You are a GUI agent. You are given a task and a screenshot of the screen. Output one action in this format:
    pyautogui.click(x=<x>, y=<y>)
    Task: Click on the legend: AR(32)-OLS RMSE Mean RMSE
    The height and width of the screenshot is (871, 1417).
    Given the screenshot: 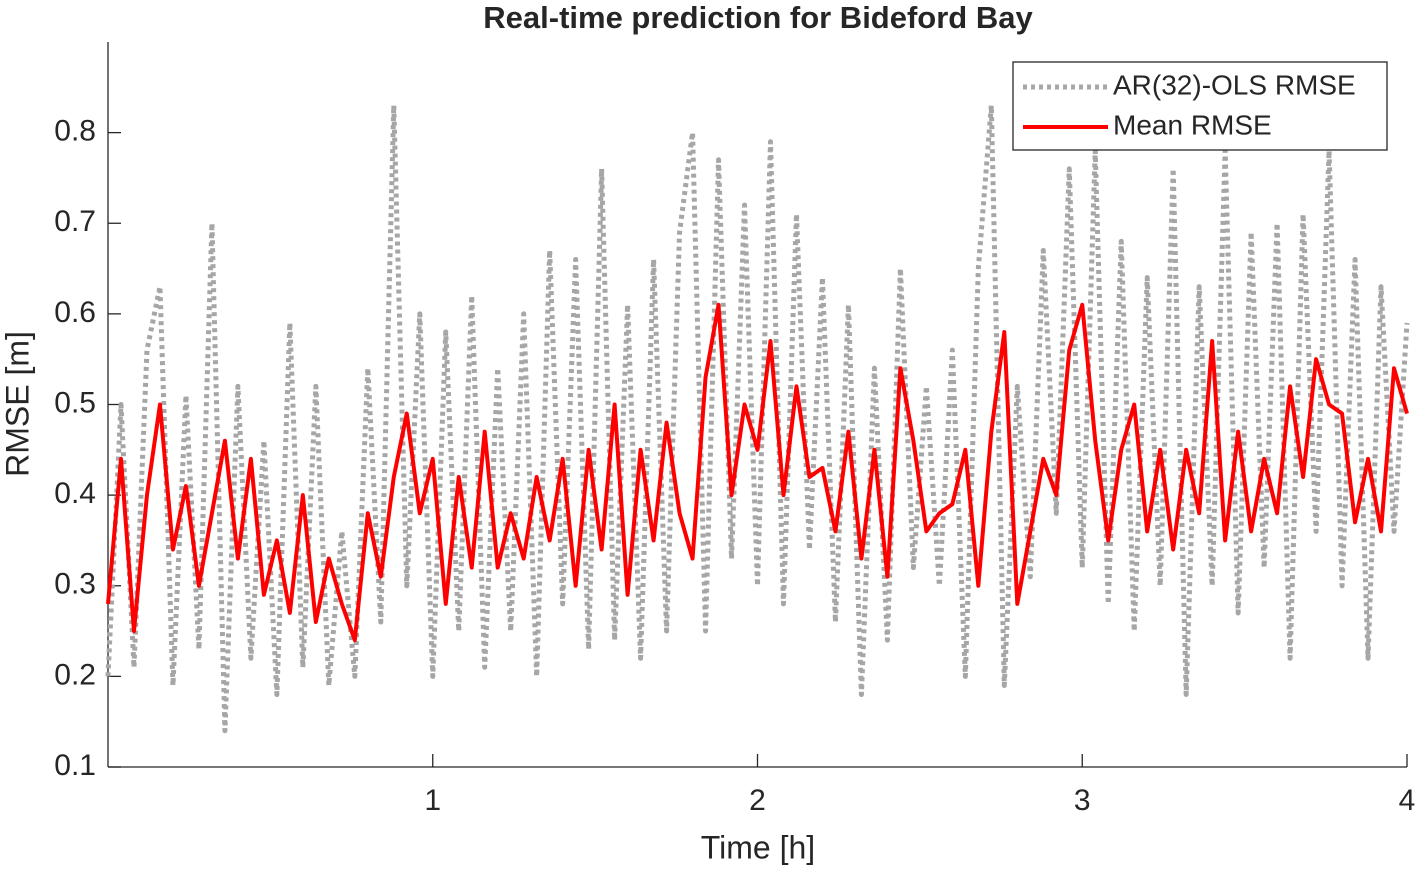 What is the action you would take?
    pyautogui.click(x=1200, y=106)
    